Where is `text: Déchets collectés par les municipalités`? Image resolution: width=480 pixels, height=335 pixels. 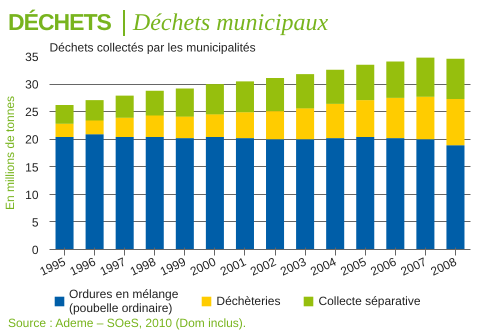
text: Déchets collectés par les municipalités is located at coordinates (153, 47).